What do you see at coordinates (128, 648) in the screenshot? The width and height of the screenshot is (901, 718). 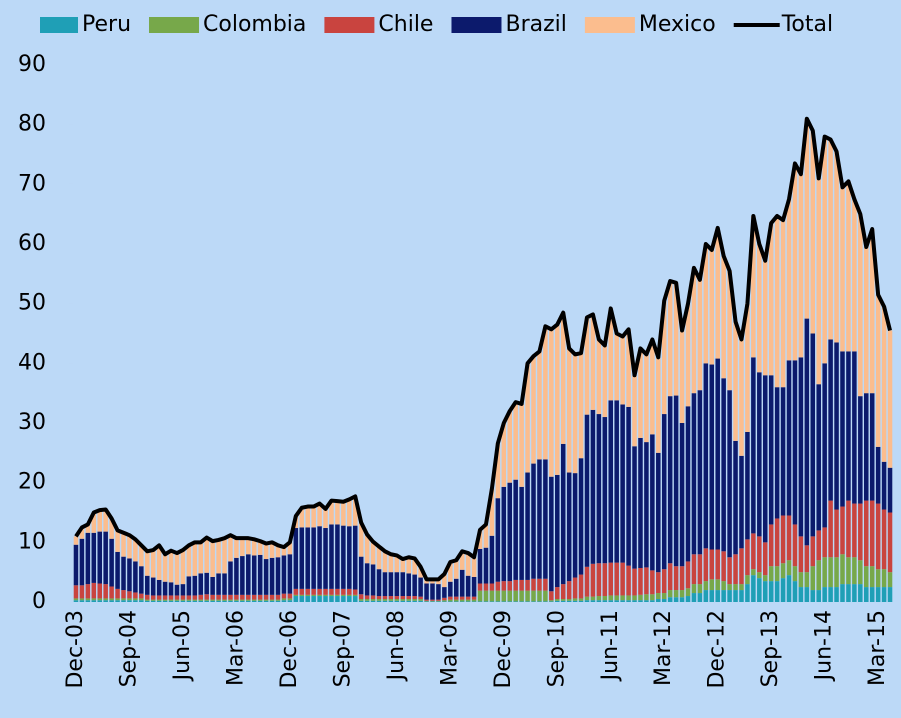 I see `x-tick-label: Sep-04` at bounding box center [128, 648].